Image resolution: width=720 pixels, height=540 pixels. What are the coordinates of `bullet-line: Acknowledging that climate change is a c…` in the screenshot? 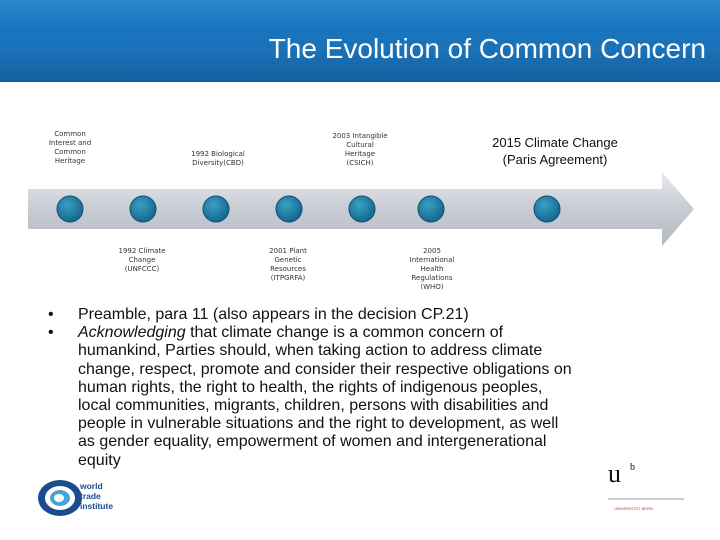 It's located at (378, 333).